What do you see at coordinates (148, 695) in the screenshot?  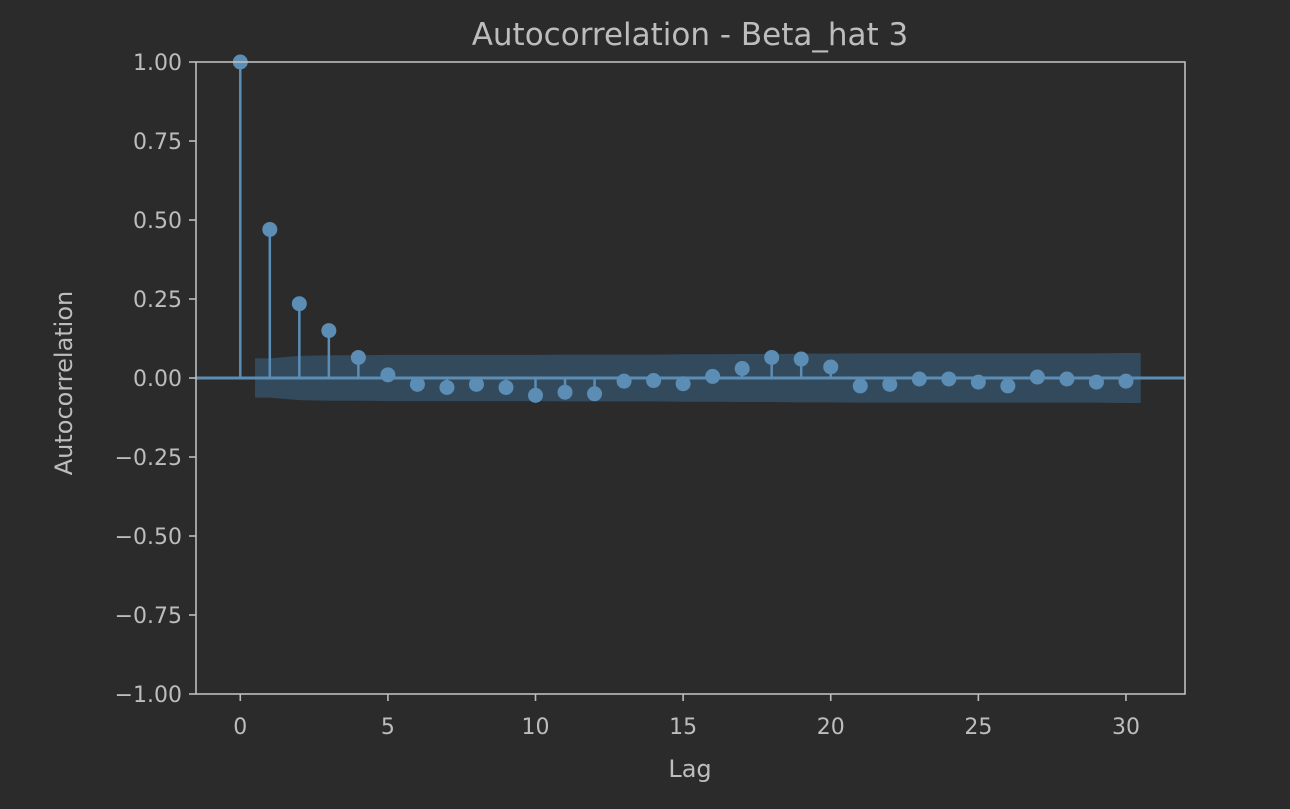 I see `y-tick-label: −1.00` at bounding box center [148, 695].